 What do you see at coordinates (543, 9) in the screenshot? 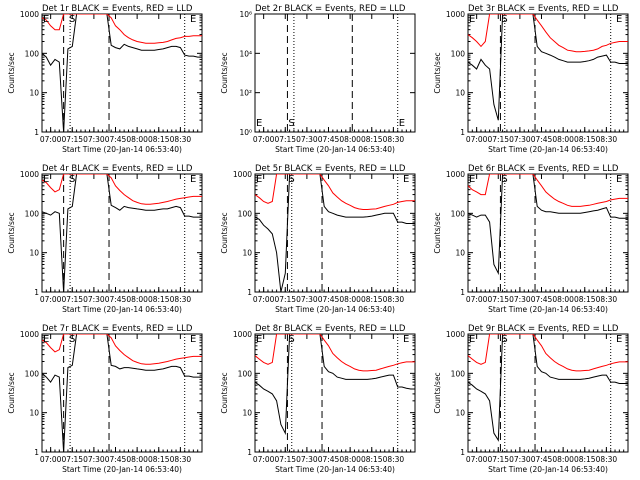
I see `panel-title: Det 3r BLACK = Events, RED = LLD` at bounding box center [543, 9].